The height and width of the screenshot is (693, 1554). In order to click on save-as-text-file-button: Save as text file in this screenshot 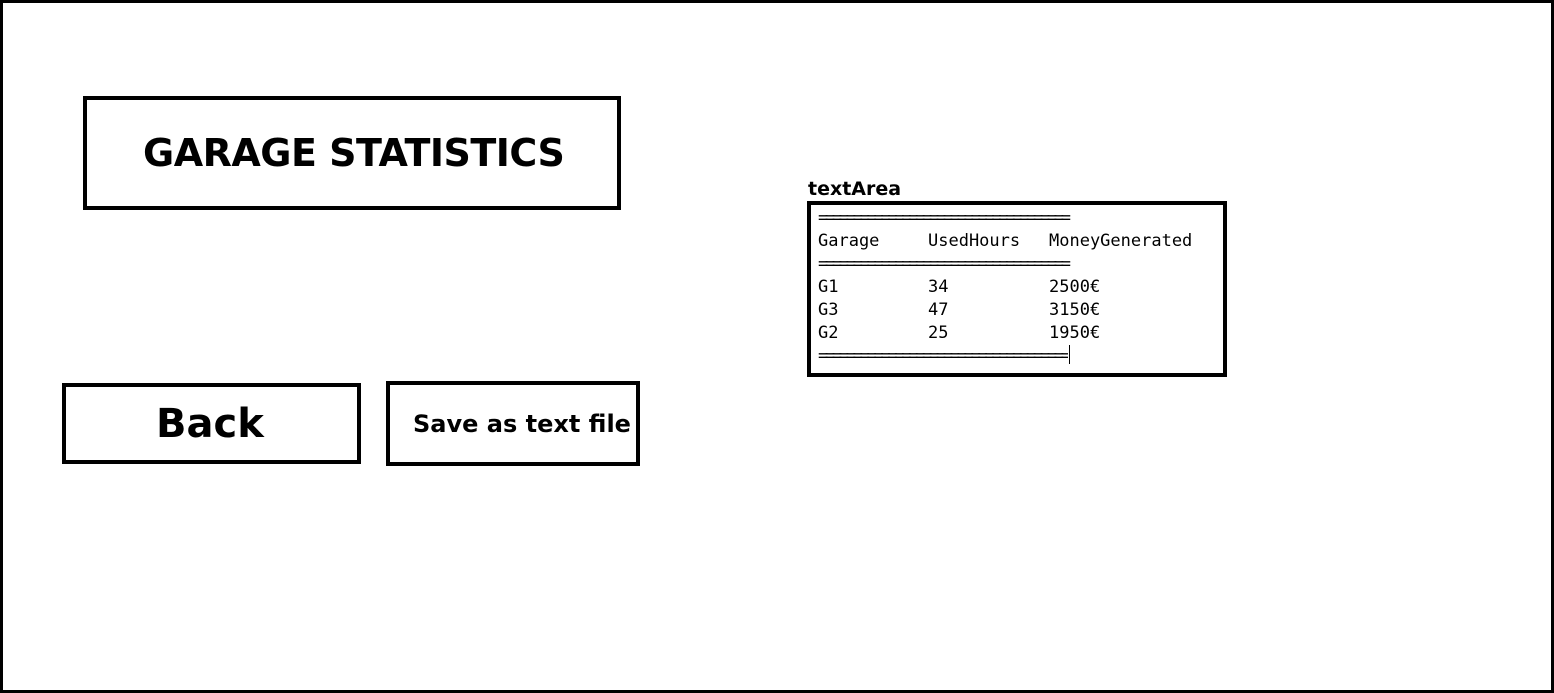, I will do `click(513, 423)`.